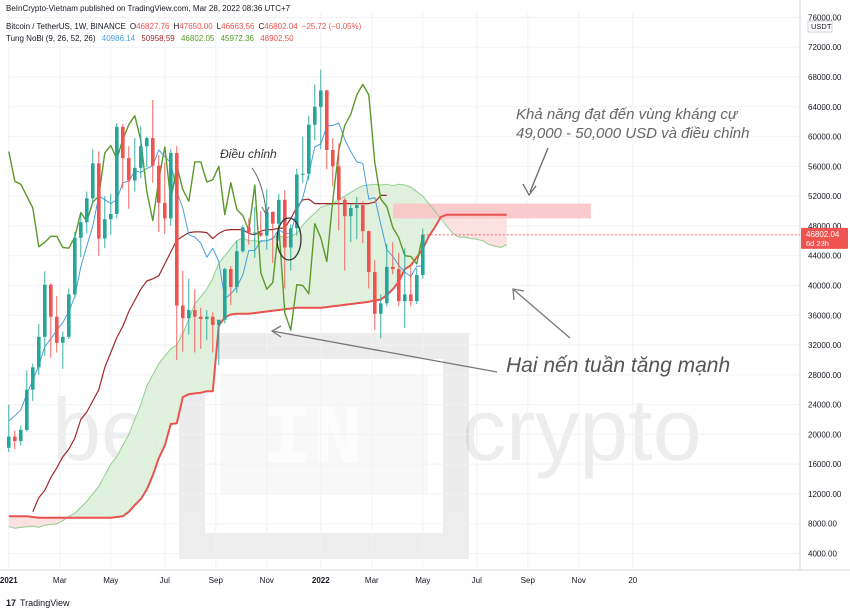 This screenshot has height=614, width=850. What do you see at coordinates (9, 580) in the screenshot?
I see `time-tick-label: 2021` at bounding box center [9, 580].